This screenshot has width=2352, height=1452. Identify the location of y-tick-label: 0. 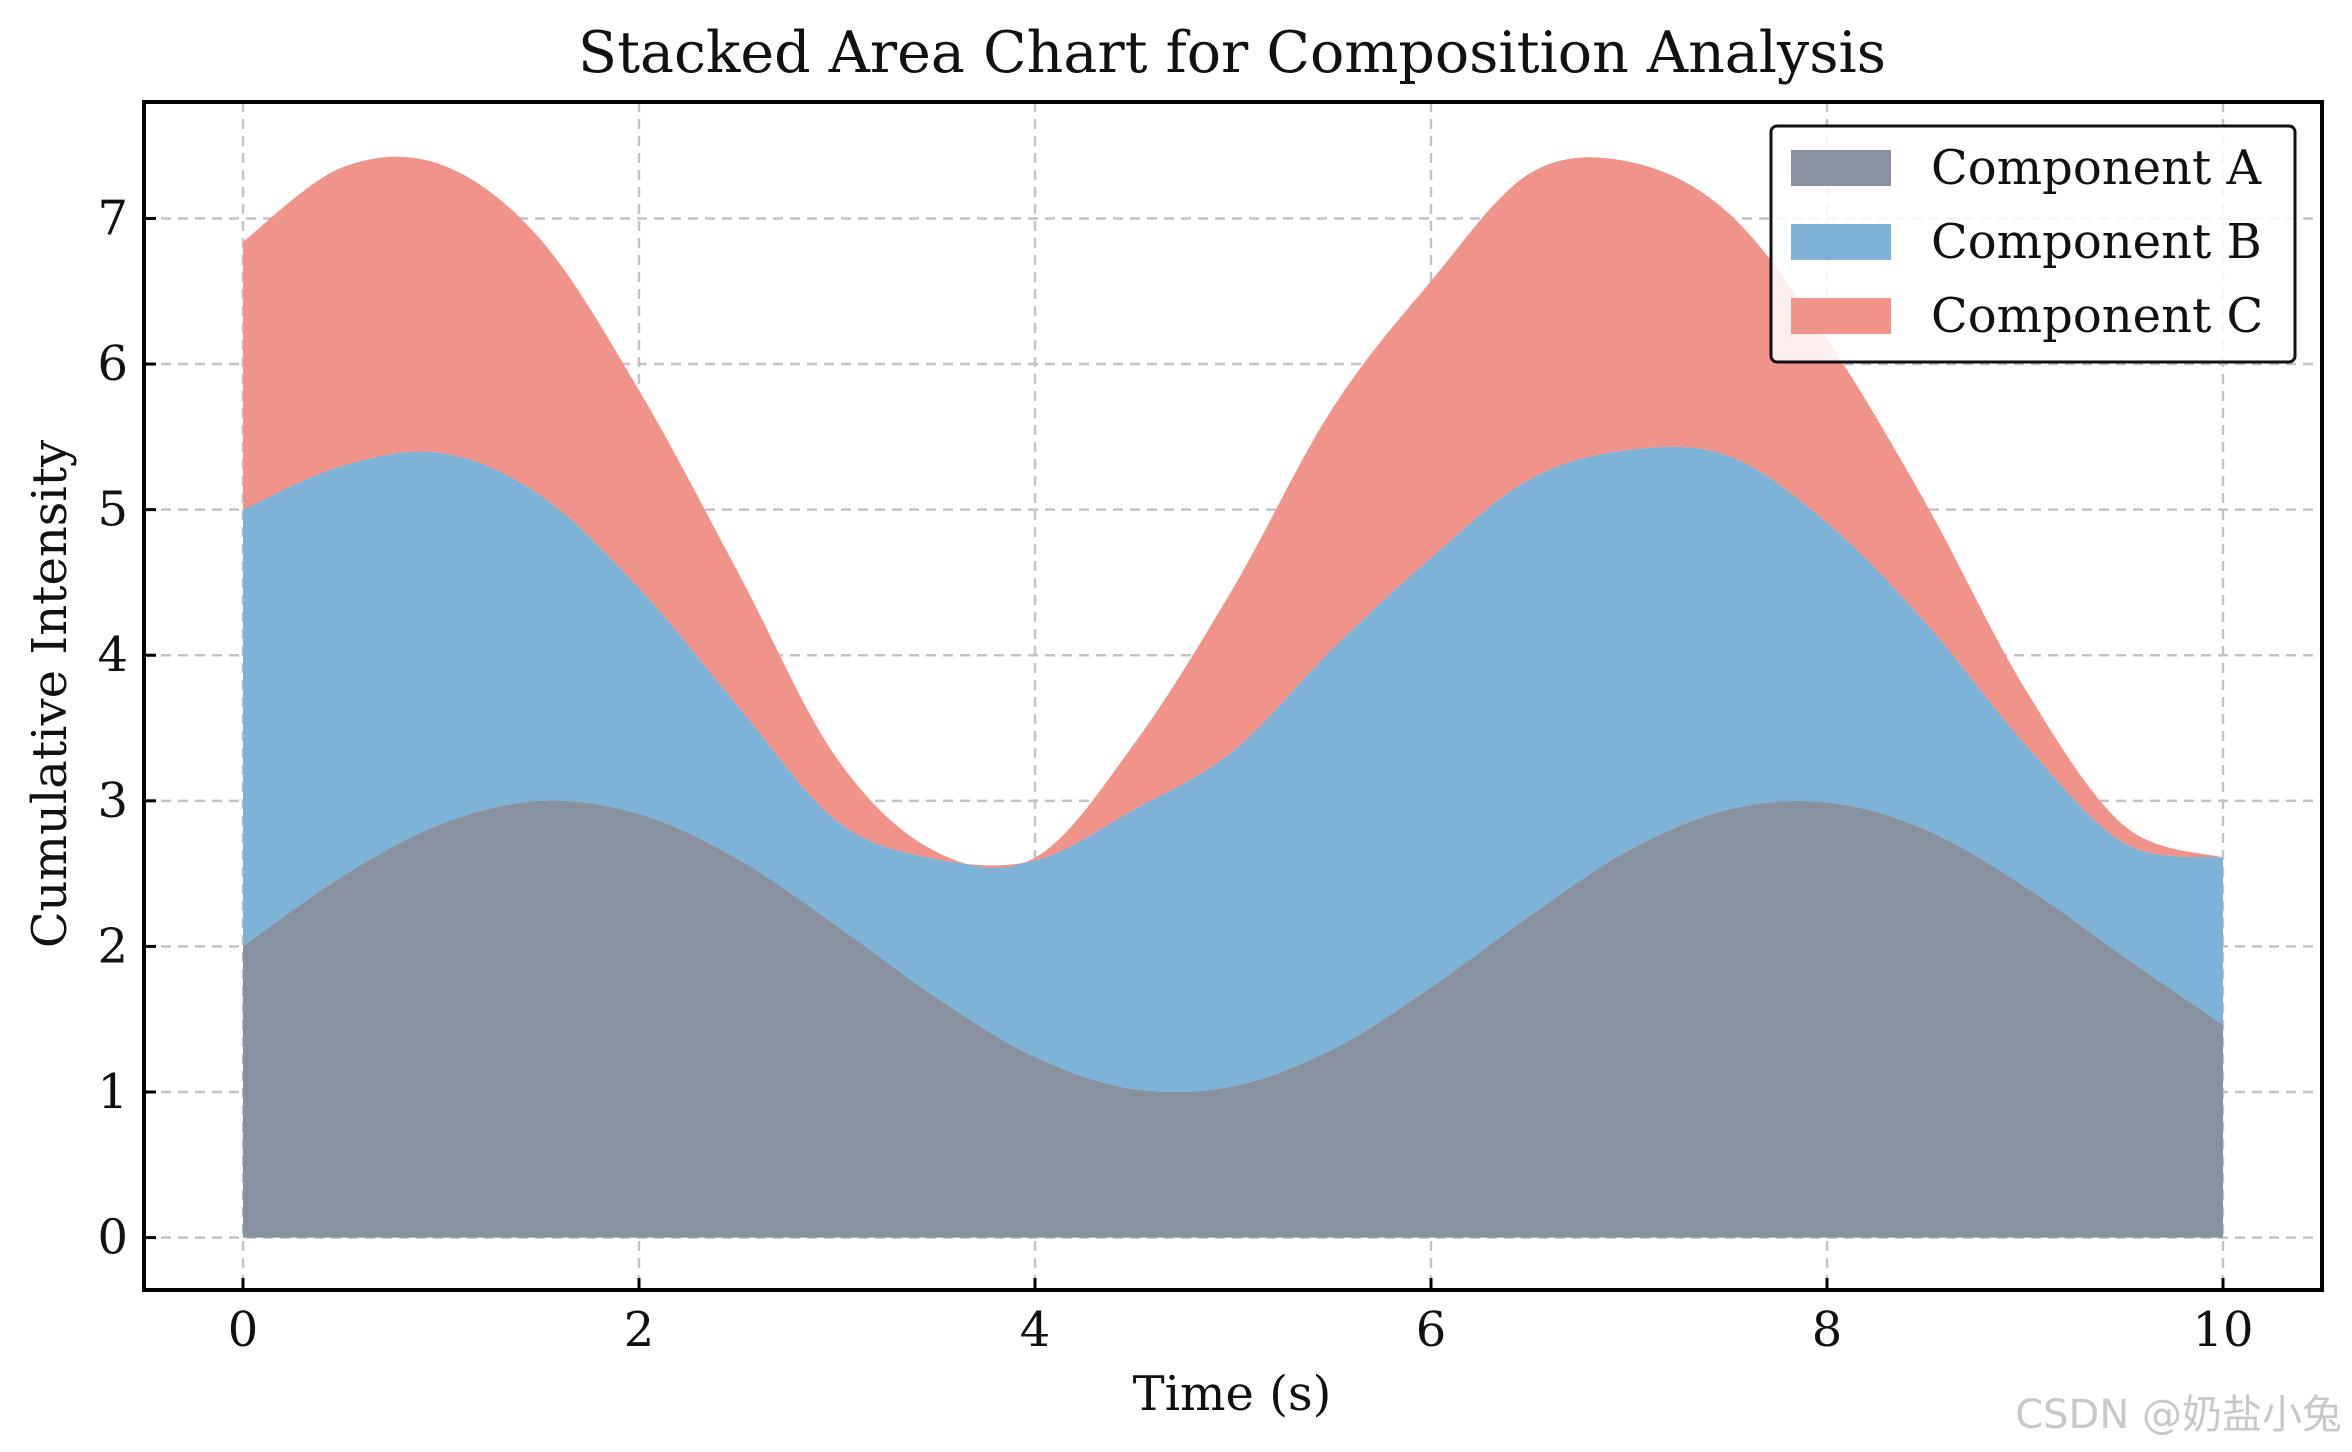
(112, 1238).